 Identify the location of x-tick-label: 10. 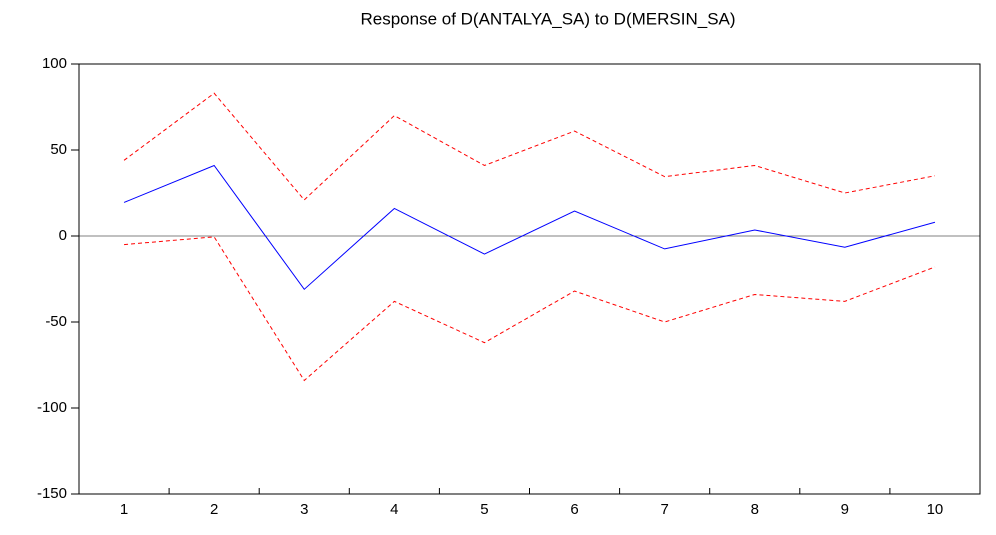
(935, 509).